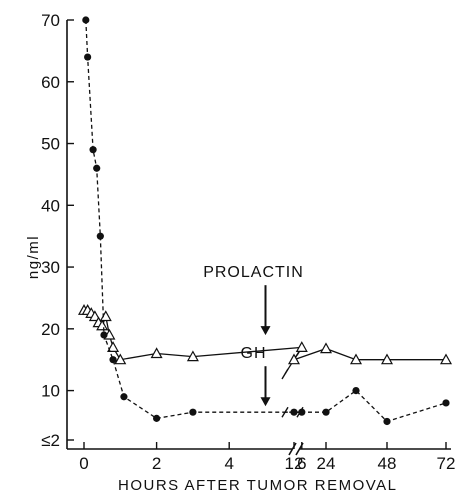 The width and height of the screenshot is (457, 496). What do you see at coordinates (253, 272) in the screenshot?
I see `prolactin-series-label: PROLACTIN` at bounding box center [253, 272].